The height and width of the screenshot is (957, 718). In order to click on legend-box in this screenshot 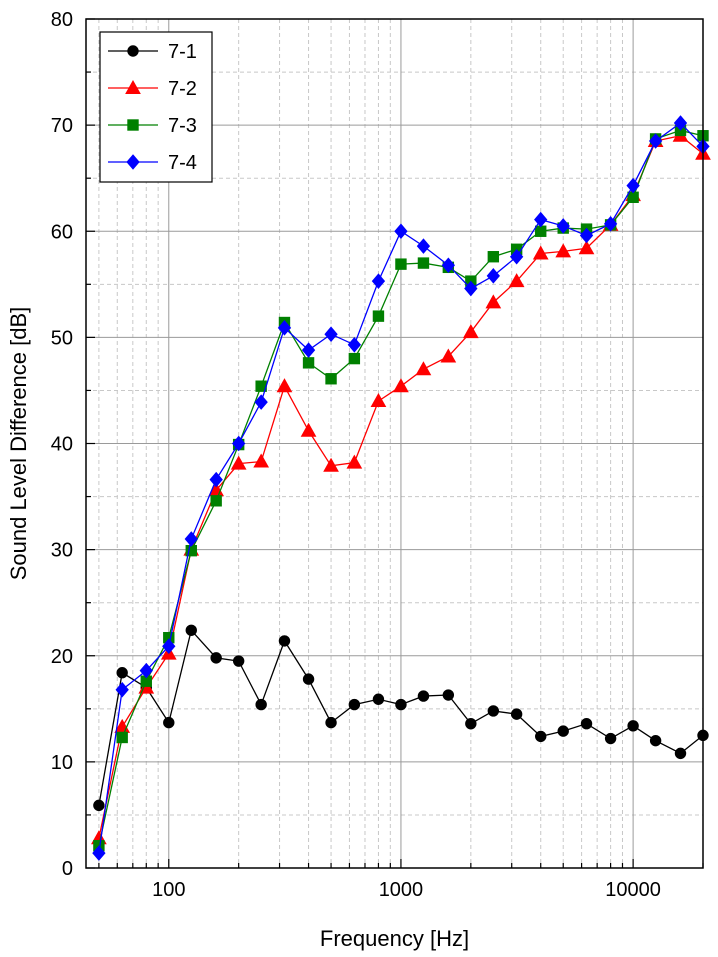, I will do `click(156, 107)`.